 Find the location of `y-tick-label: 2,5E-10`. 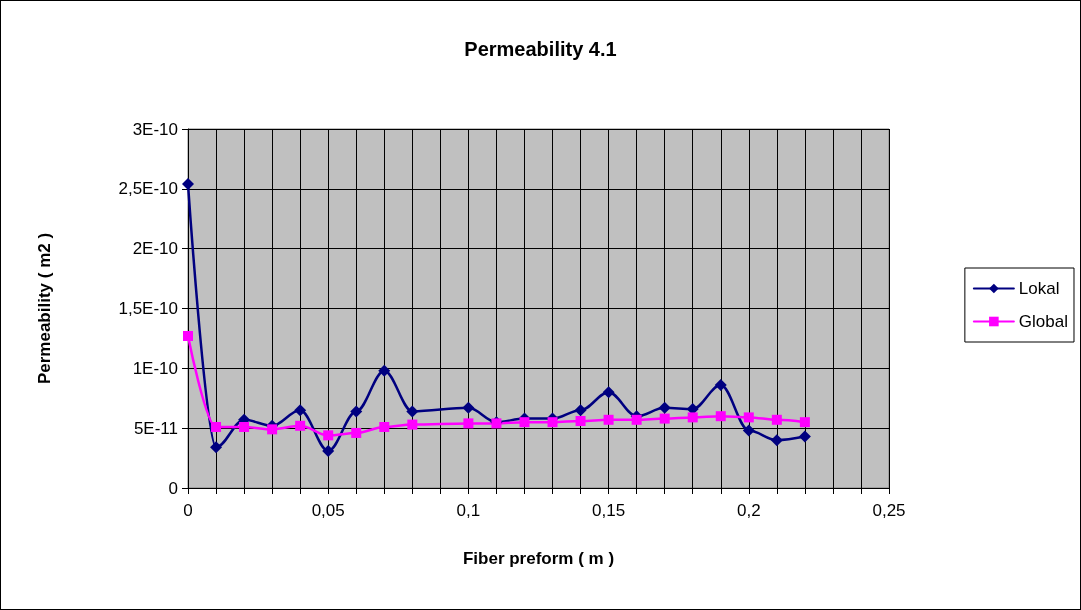

y-tick-label: 2,5E-10 is located at coordinates (148, 189).